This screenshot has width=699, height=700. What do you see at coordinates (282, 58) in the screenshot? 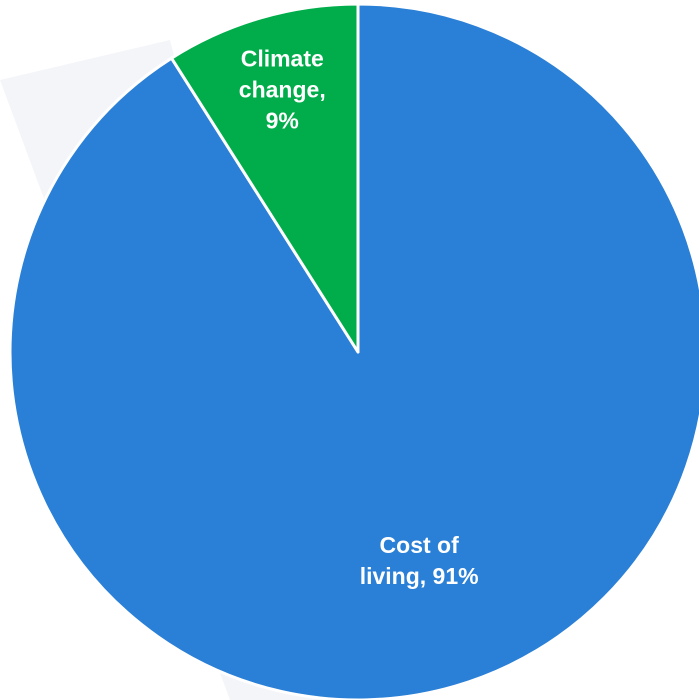
I see `slice-label-line: Climate` at bounding box center [282, 58].